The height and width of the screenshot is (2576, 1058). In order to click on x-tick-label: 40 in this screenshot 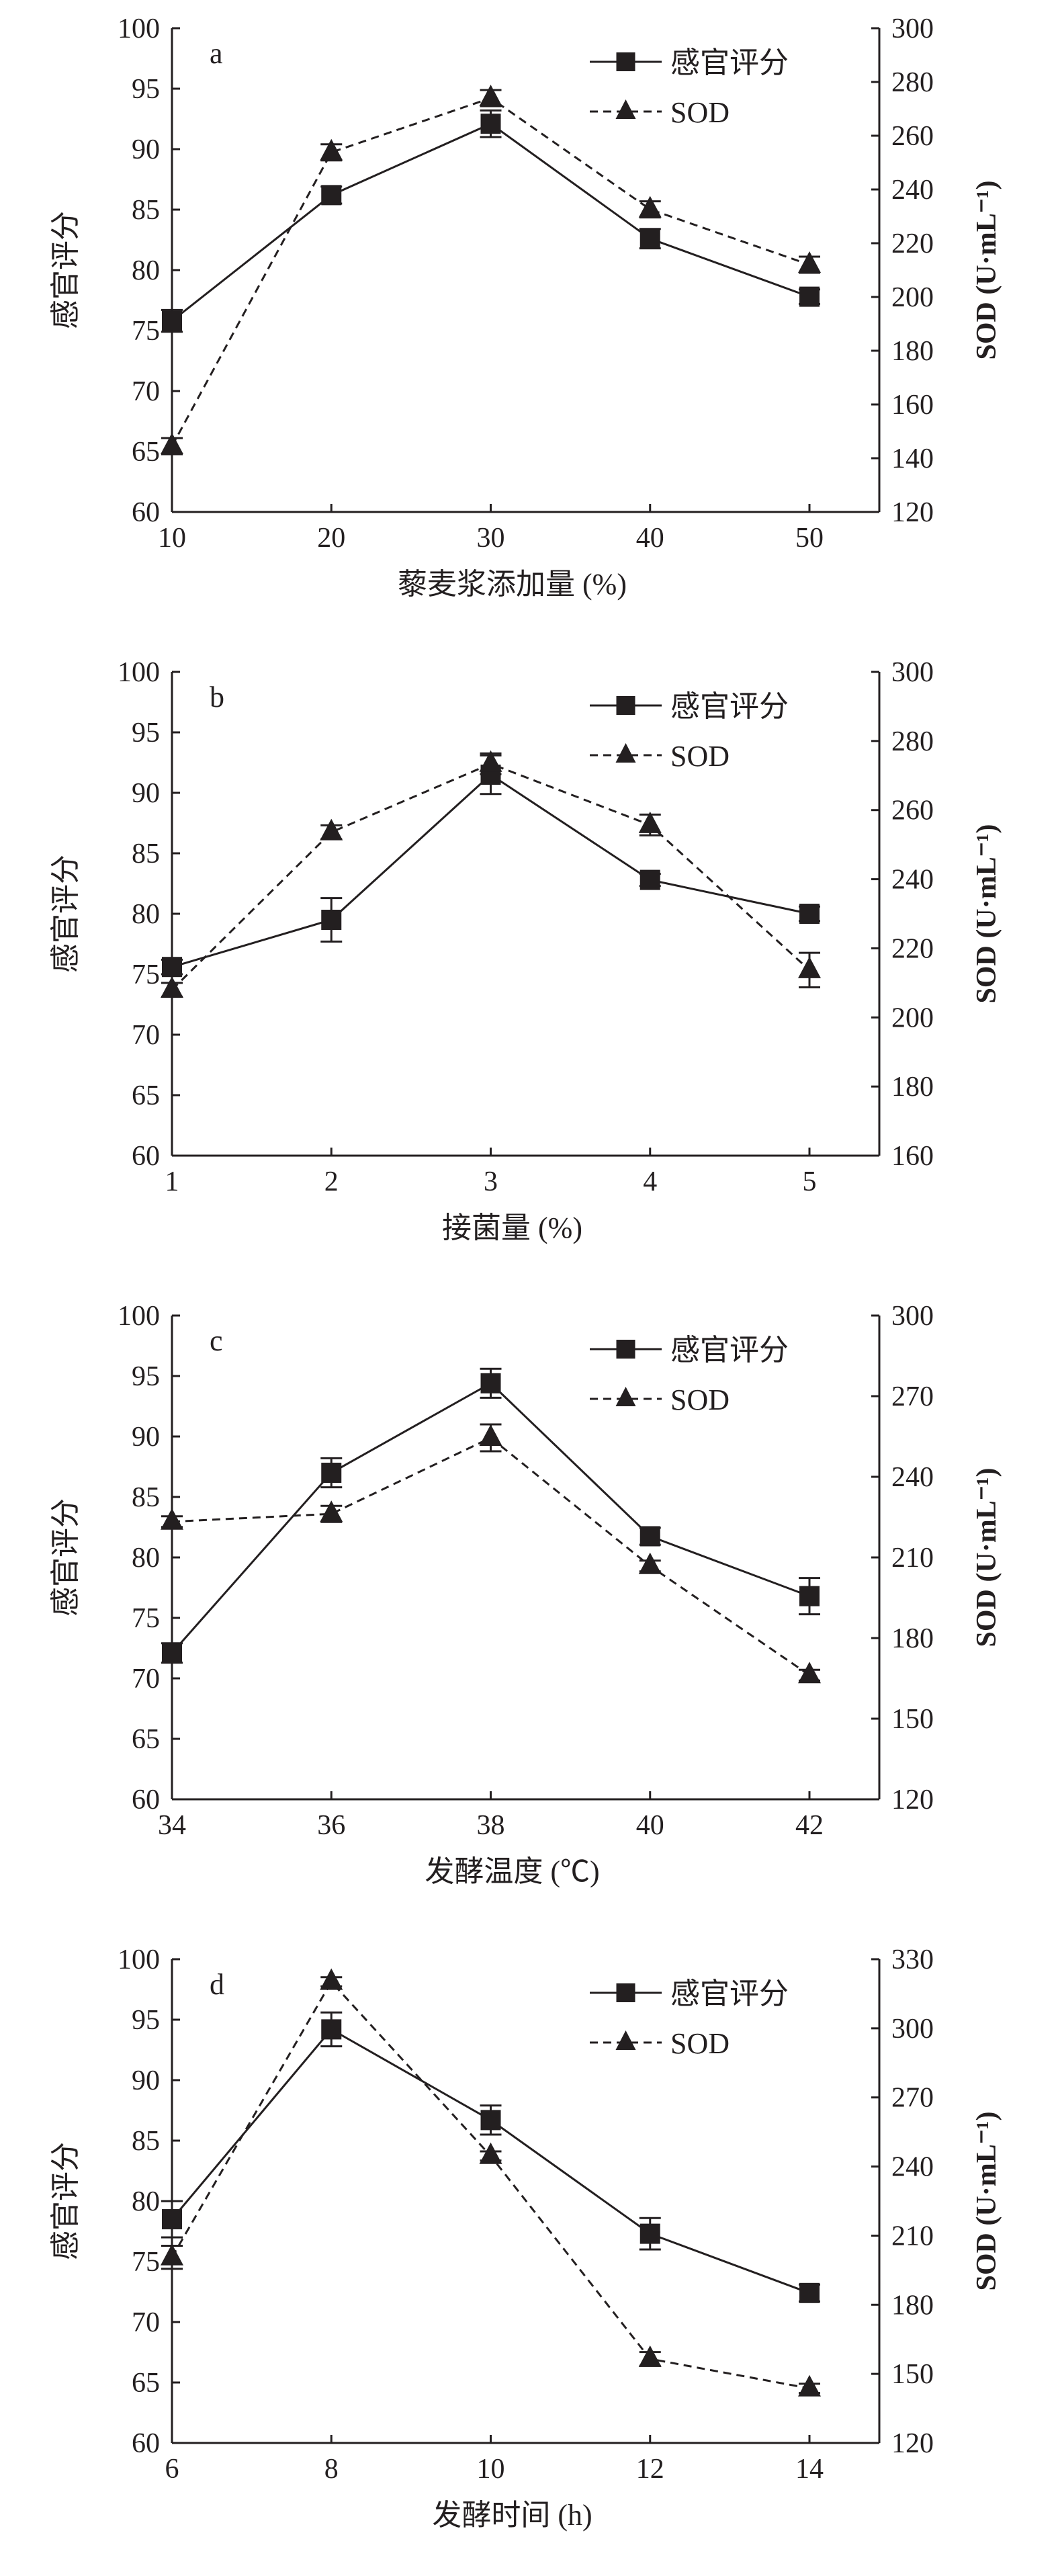, I will do `click(650, 538)`.